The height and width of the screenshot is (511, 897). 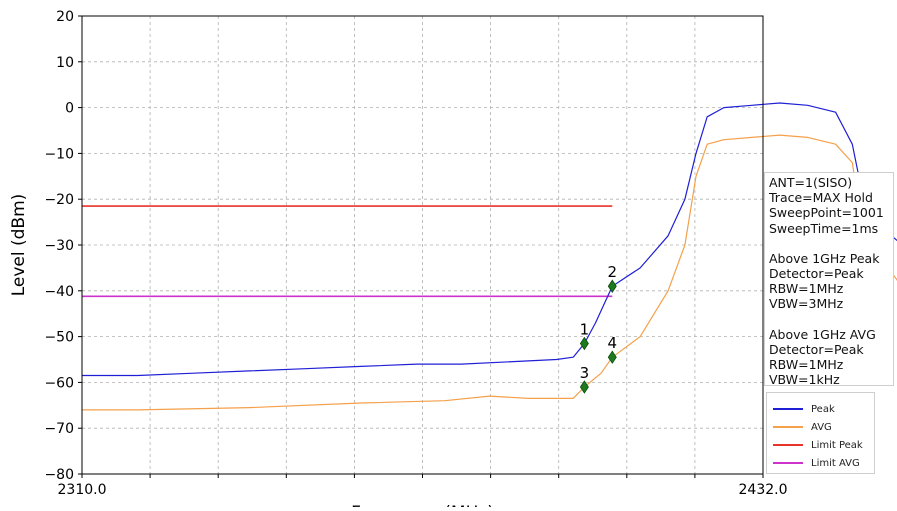 I want to click on info-line: Above 1GHz AVG, so click(x=822, y=334).